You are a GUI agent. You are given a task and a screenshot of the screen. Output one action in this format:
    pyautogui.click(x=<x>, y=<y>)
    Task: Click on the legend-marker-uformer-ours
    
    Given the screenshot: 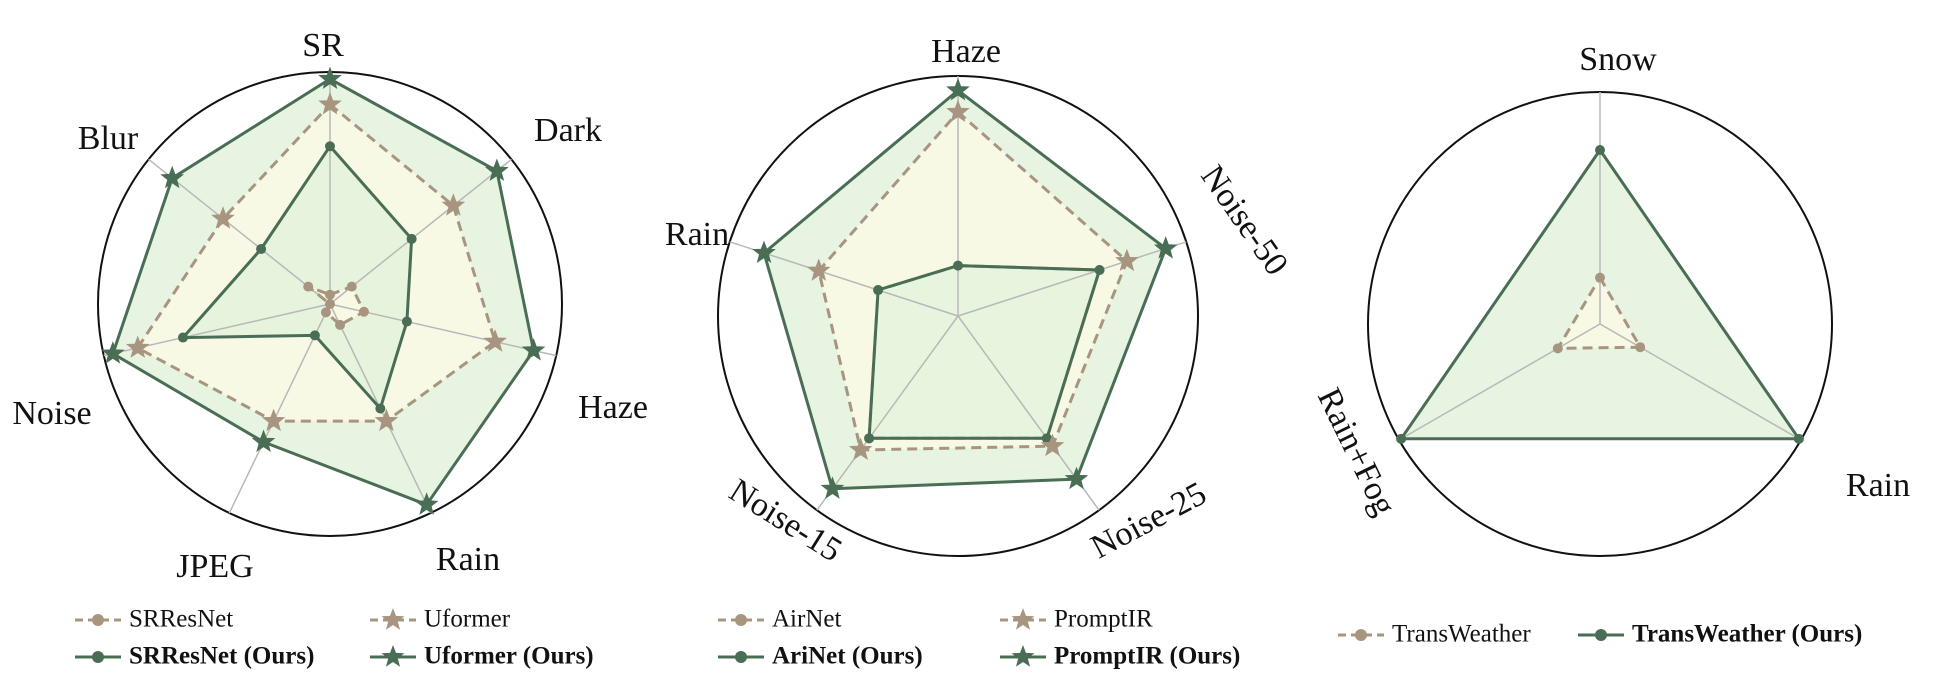 What is the action you would take?
    pyautogui.click(x=393, y=656)
    